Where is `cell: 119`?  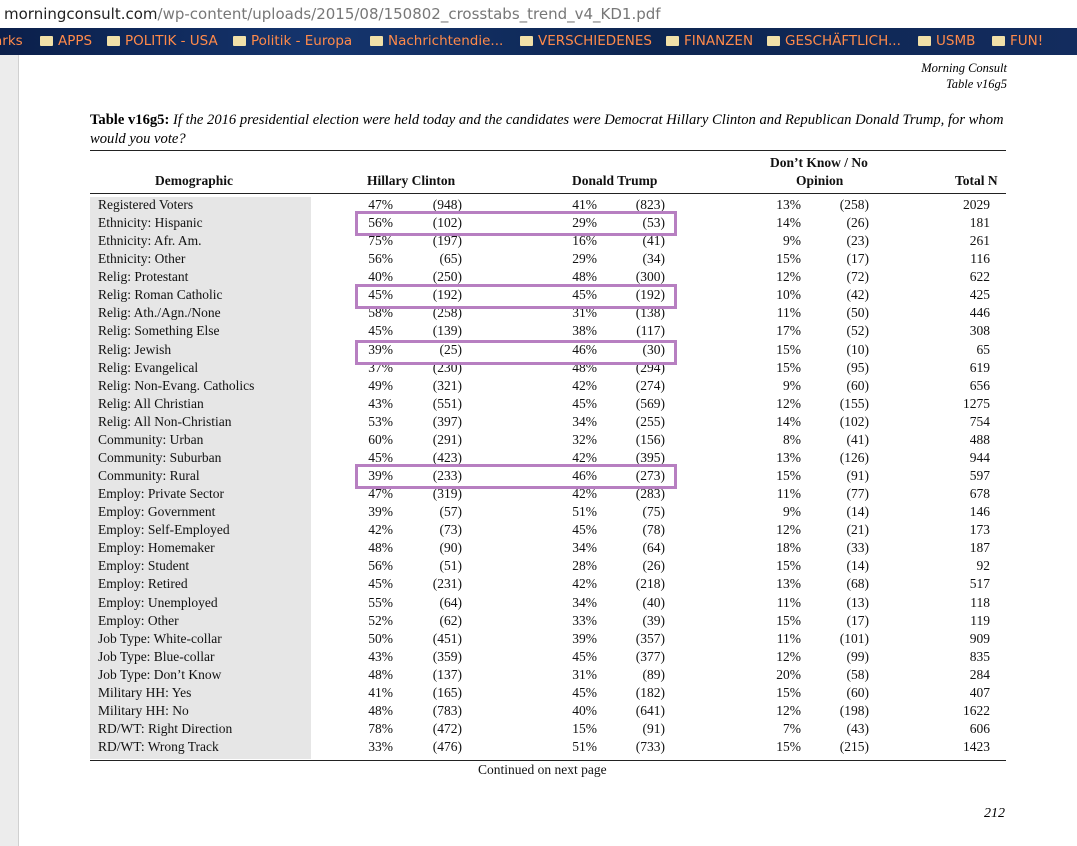
cell: 119 is located at coordinates (980, 620).